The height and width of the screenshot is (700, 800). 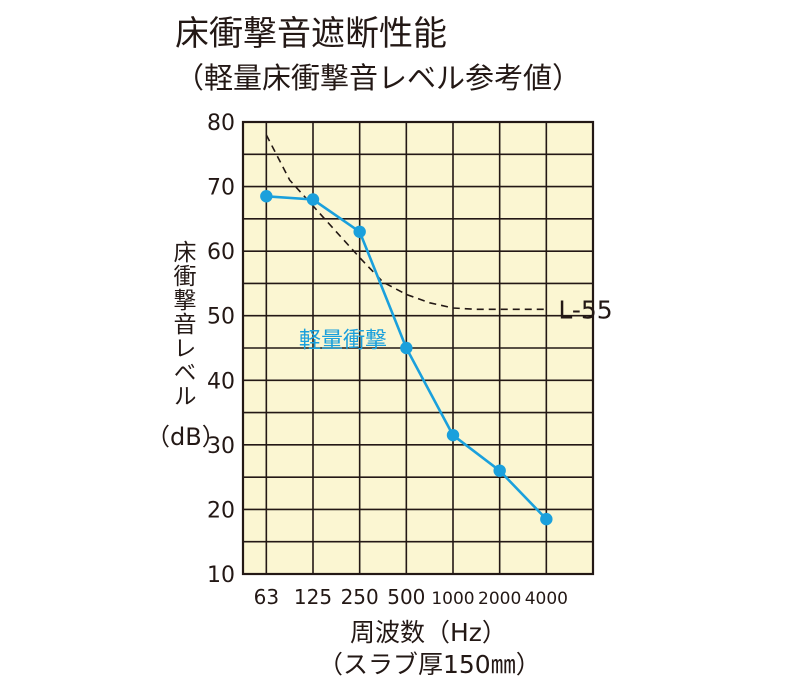 I want to click on y-tick-label: 40, so click(x=221, y=381).